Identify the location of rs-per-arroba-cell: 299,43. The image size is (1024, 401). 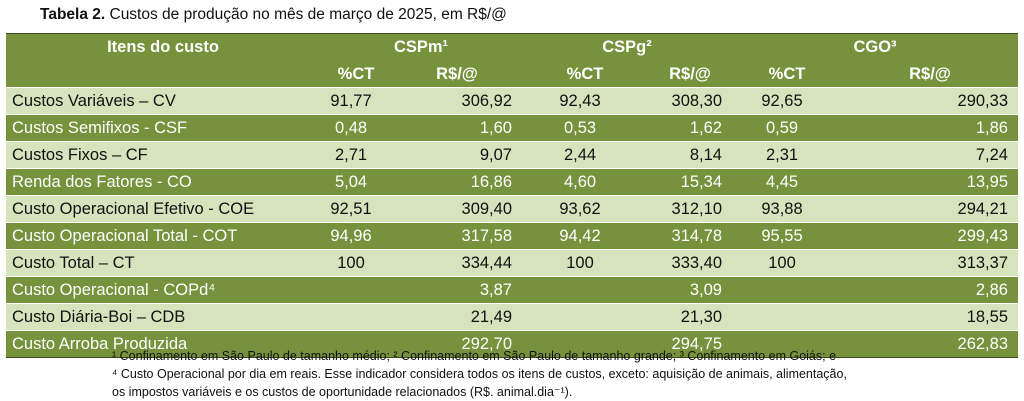
(930, 236).